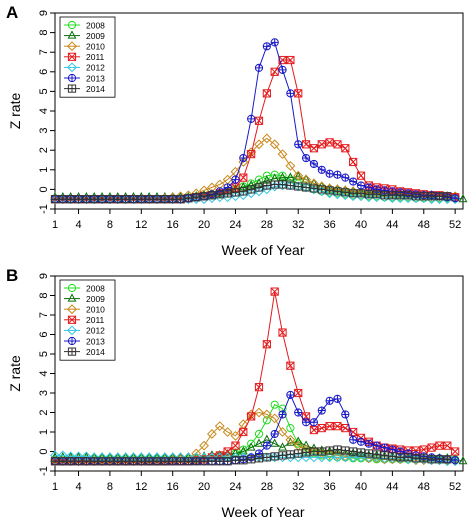  Describe the element at coordinates (298, 225) in the screenshot. I see `x-tick-label: 32` at that location.